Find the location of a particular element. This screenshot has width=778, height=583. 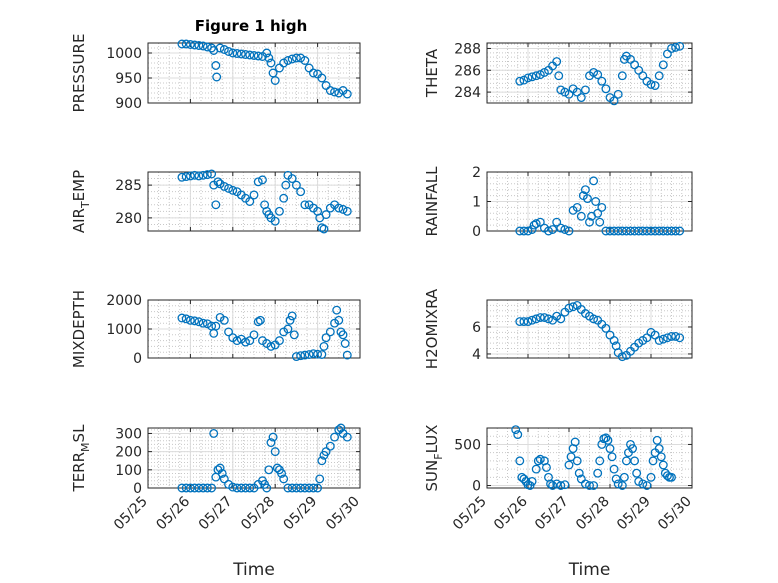

y-axis-label: SUNFLUX is located at coordinates (434, 458).